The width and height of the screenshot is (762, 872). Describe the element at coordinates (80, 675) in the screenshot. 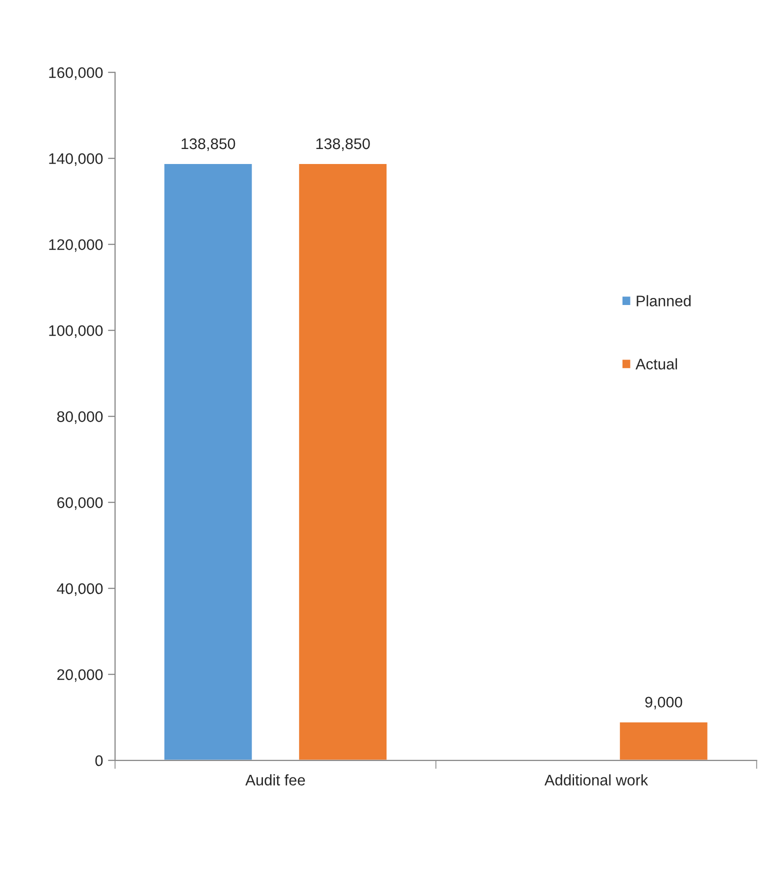

I see `y-tick-label: 20,000` at that location.